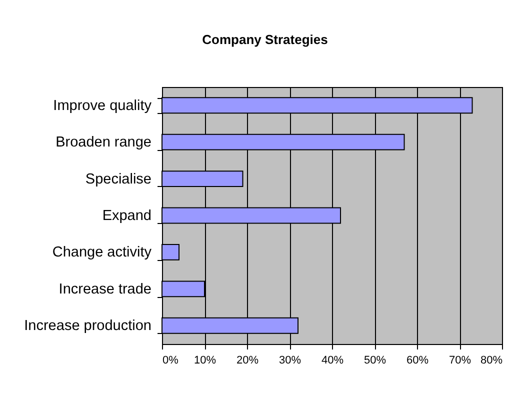 Image resolution: width=530 pixels, height=419 pixels. I want to click on y-tick-label: Specialise, so click(118, 179).